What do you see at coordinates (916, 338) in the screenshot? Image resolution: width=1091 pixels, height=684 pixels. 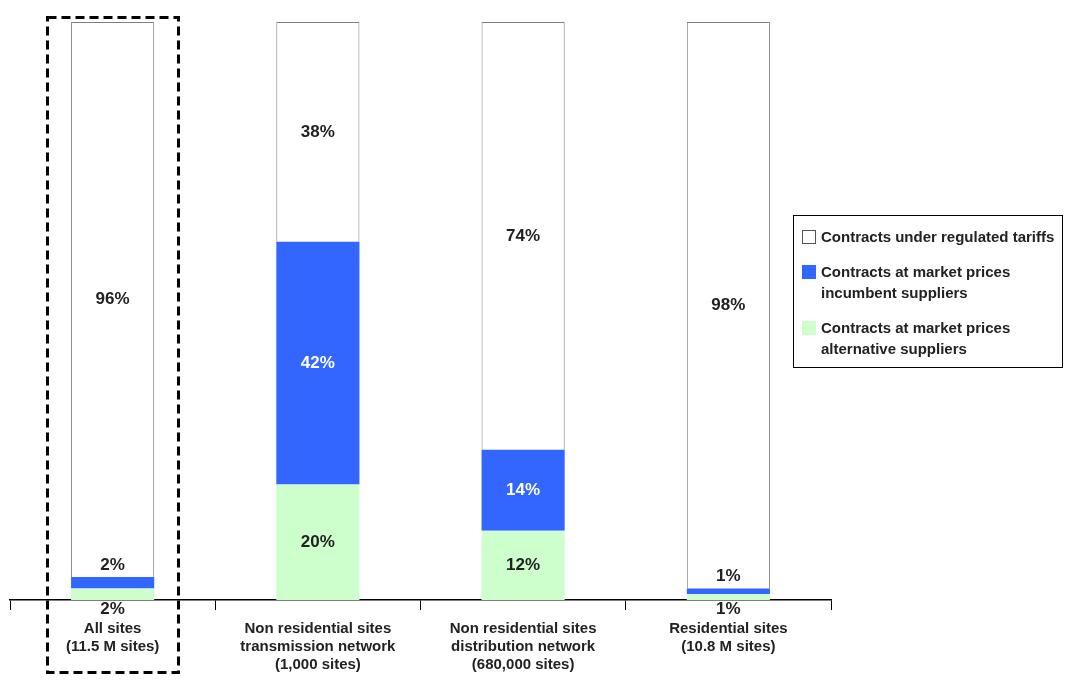 I see `legend-label: Contracts at market prices alternative suppliers` at bounding box center [916, 338].